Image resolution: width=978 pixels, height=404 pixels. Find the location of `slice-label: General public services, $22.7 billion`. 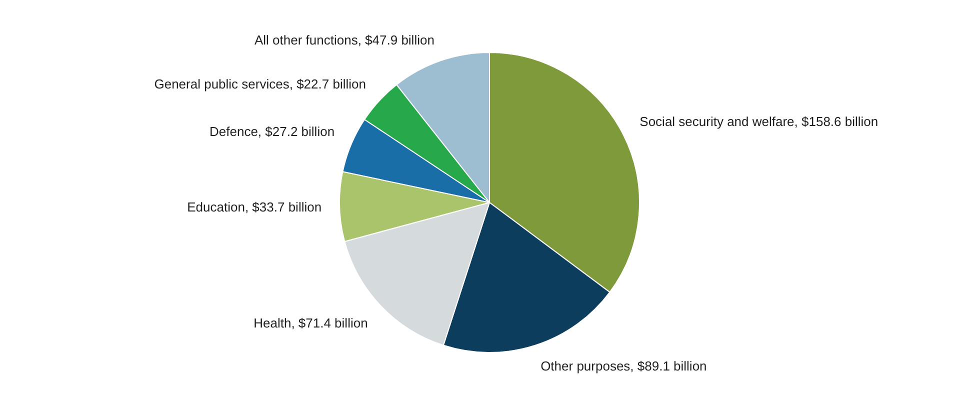

slice-label: General public services, $22.7 billion is located at coordinates (260, 84).